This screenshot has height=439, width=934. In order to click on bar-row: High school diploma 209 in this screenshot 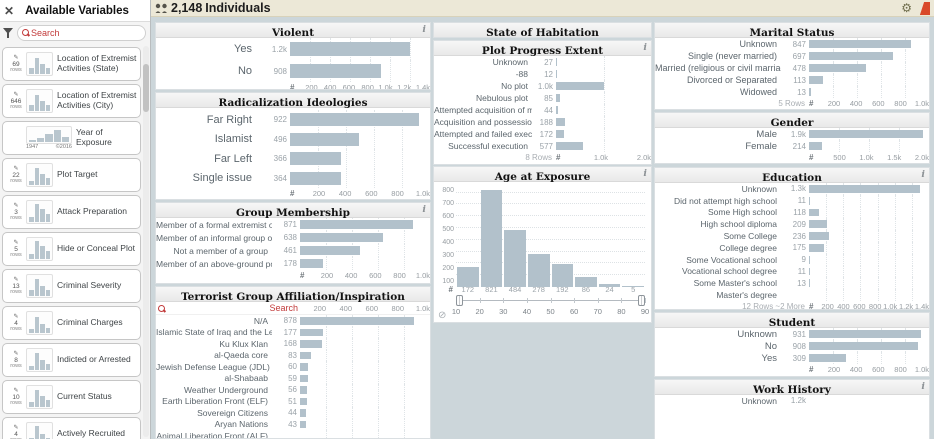, I will do `click(792, 224)`.